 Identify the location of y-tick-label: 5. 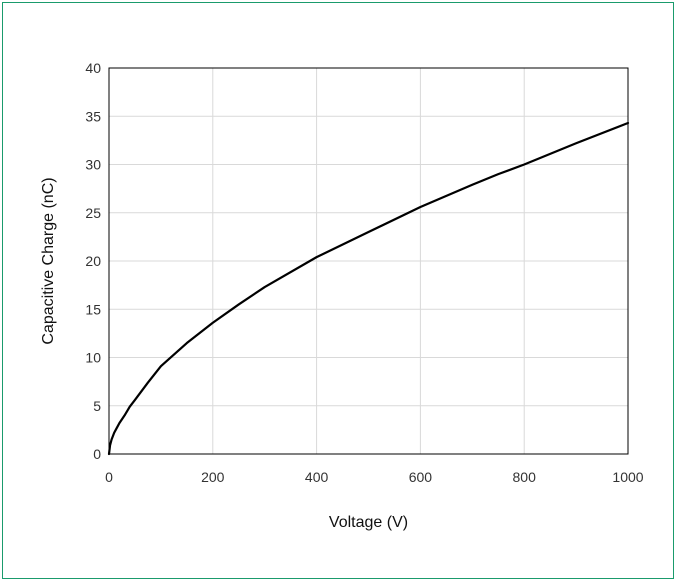
(97, 406).